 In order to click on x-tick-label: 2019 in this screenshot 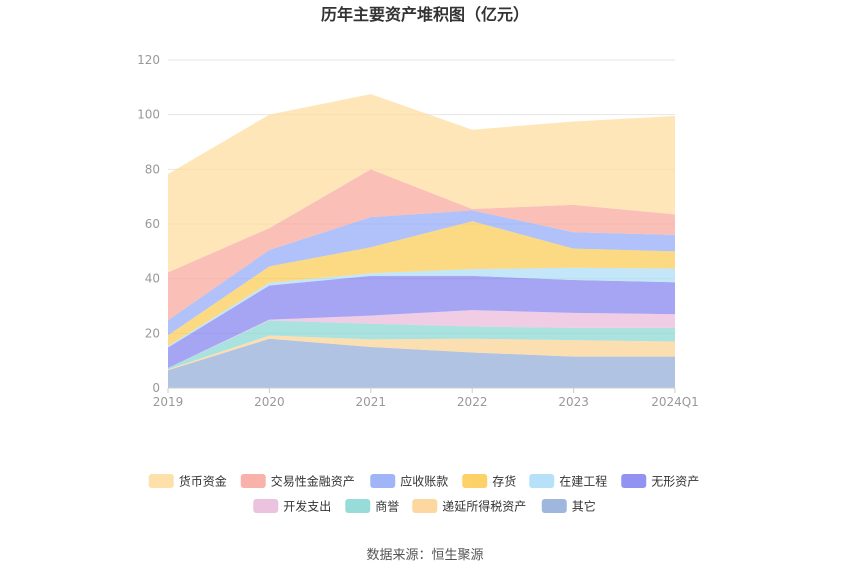, I will do `click(168, 402)`.